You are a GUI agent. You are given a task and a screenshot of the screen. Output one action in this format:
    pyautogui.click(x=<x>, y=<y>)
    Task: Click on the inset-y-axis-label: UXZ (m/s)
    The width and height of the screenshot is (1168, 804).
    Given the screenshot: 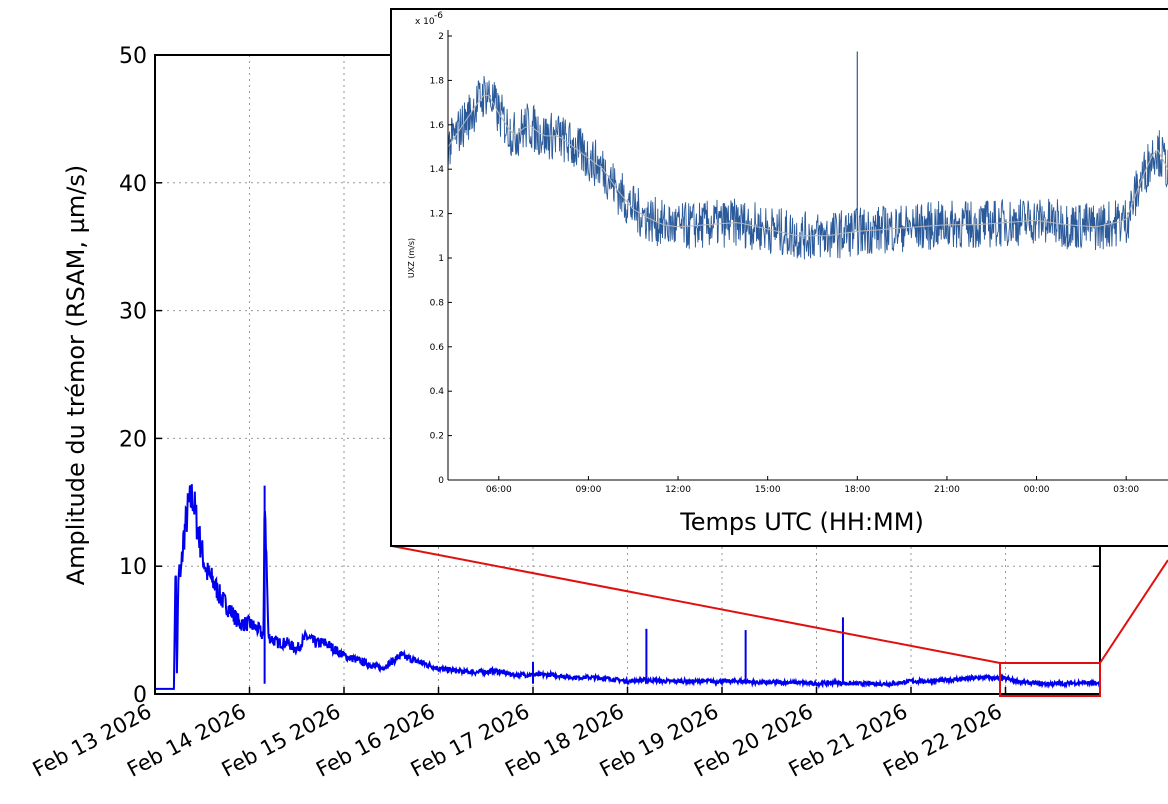 What is the action you would take?
    pyautogui.click(x=411, y=258)
    